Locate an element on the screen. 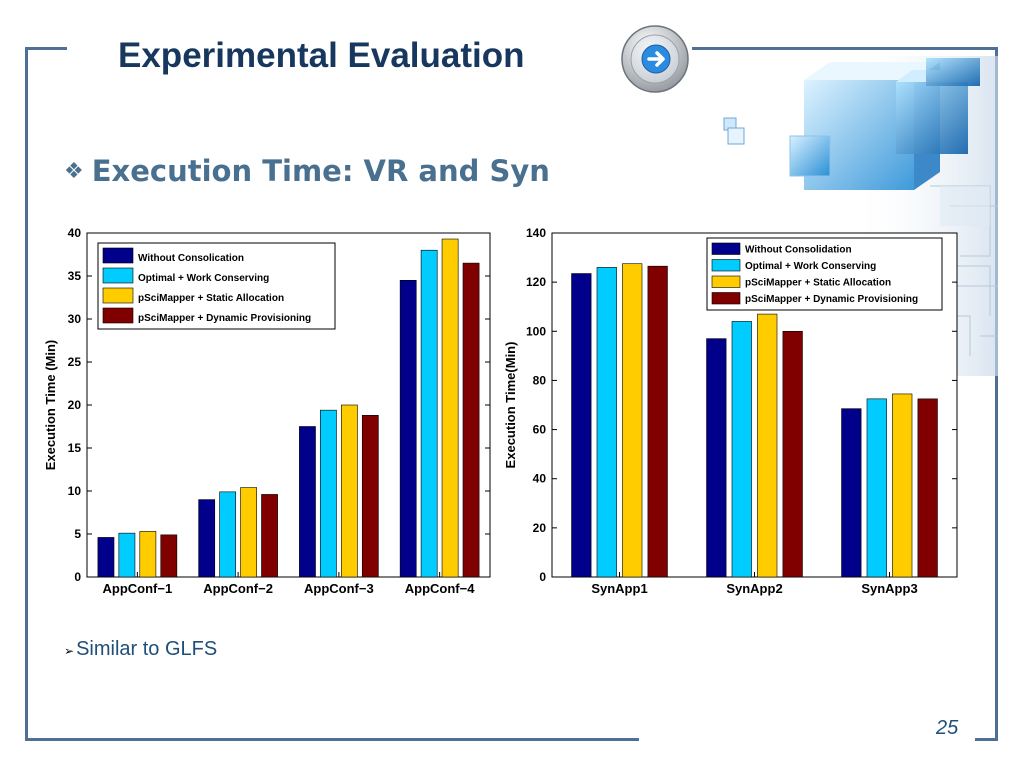  x-tick-label: AppConf−3 is located at coordinates (339, 588).